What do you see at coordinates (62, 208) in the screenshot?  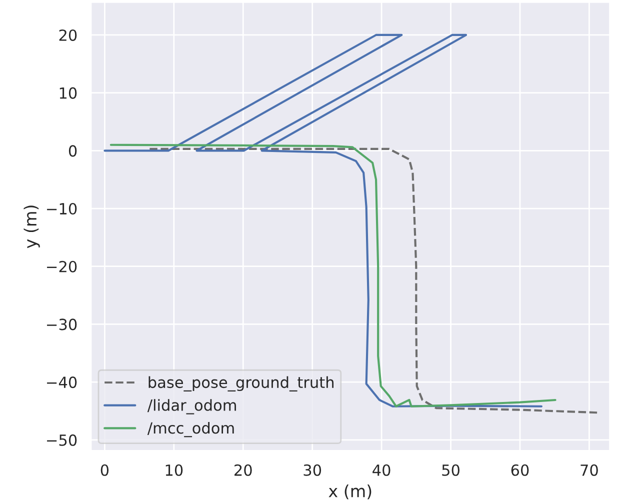 I see `y-tick-label: −10` at bounding box center [62, 208].